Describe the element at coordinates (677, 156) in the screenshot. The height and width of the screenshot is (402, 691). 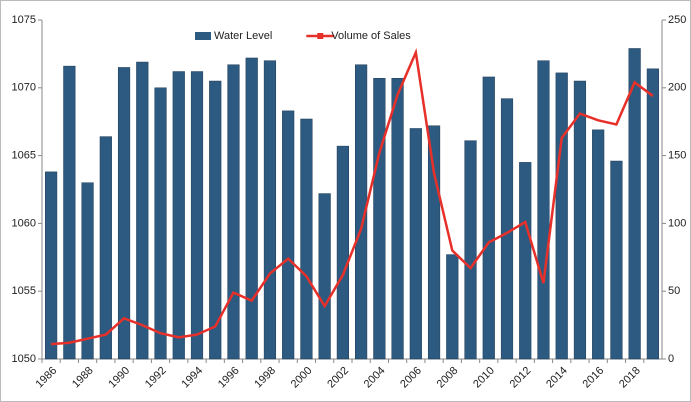
I see `y2-tick-label: 150` at that location.